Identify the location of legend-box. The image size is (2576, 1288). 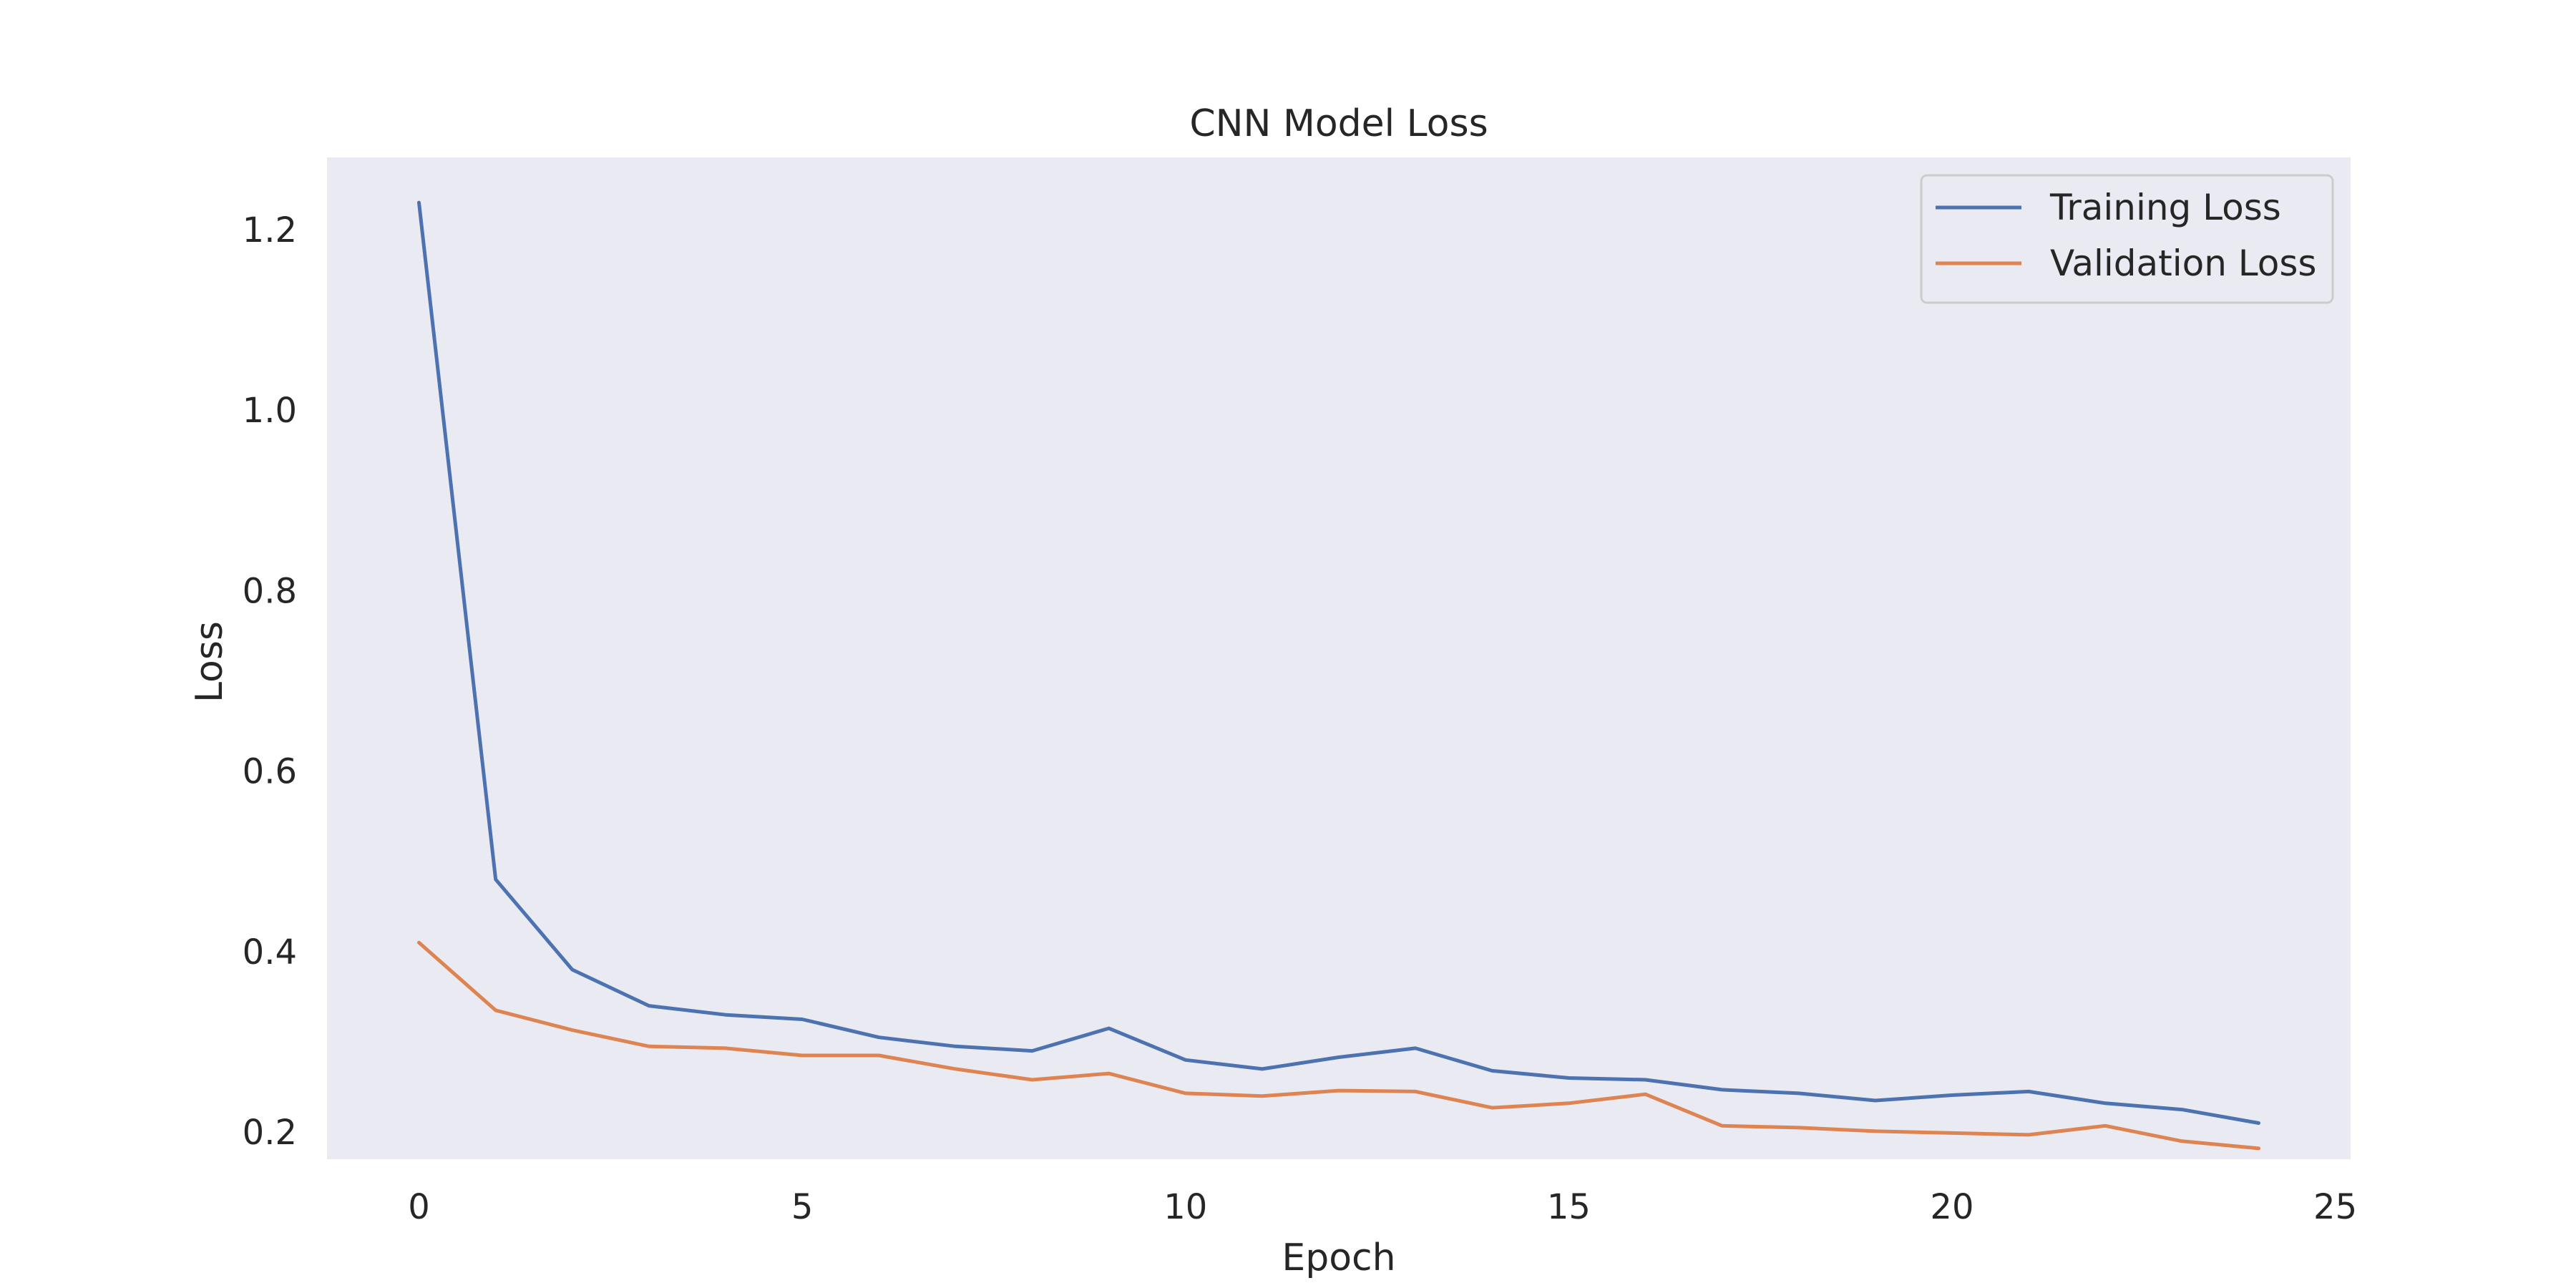
(2127, 239).